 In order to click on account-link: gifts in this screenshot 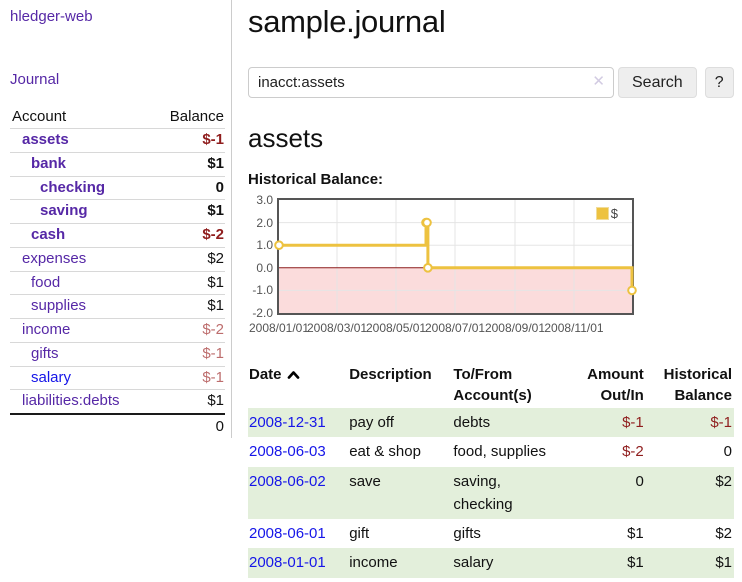, I will do `click(45, 353)`.